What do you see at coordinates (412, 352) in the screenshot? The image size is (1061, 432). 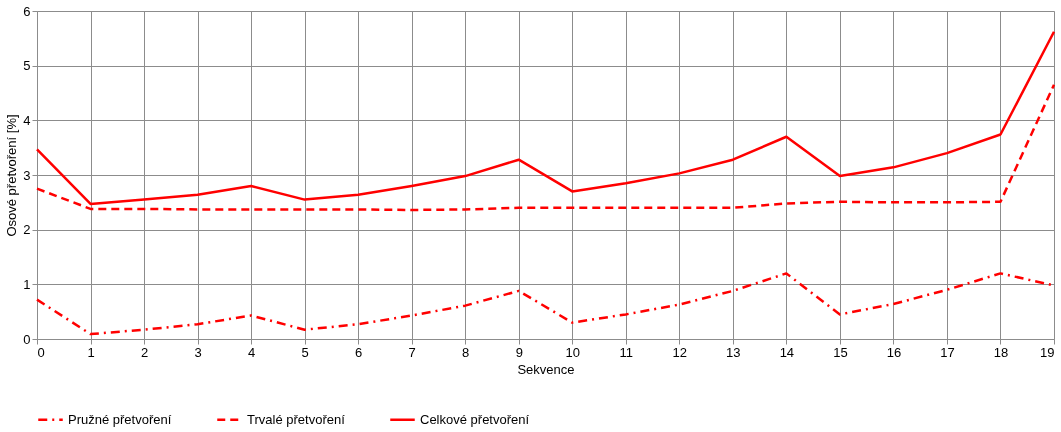 I see `x-tick-label: 7` at bounding box center [412, 352].